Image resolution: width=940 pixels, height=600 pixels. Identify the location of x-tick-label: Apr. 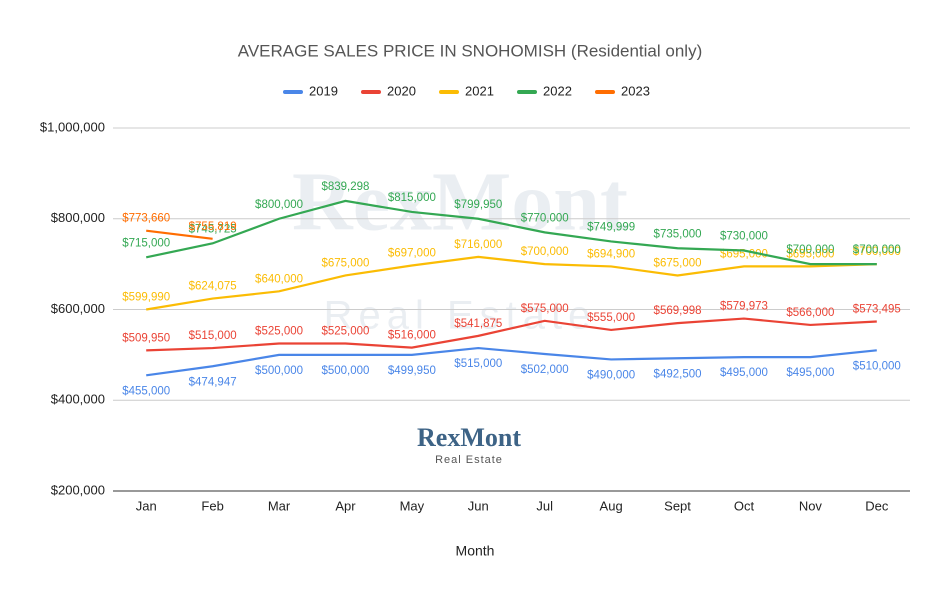
(345, 505).